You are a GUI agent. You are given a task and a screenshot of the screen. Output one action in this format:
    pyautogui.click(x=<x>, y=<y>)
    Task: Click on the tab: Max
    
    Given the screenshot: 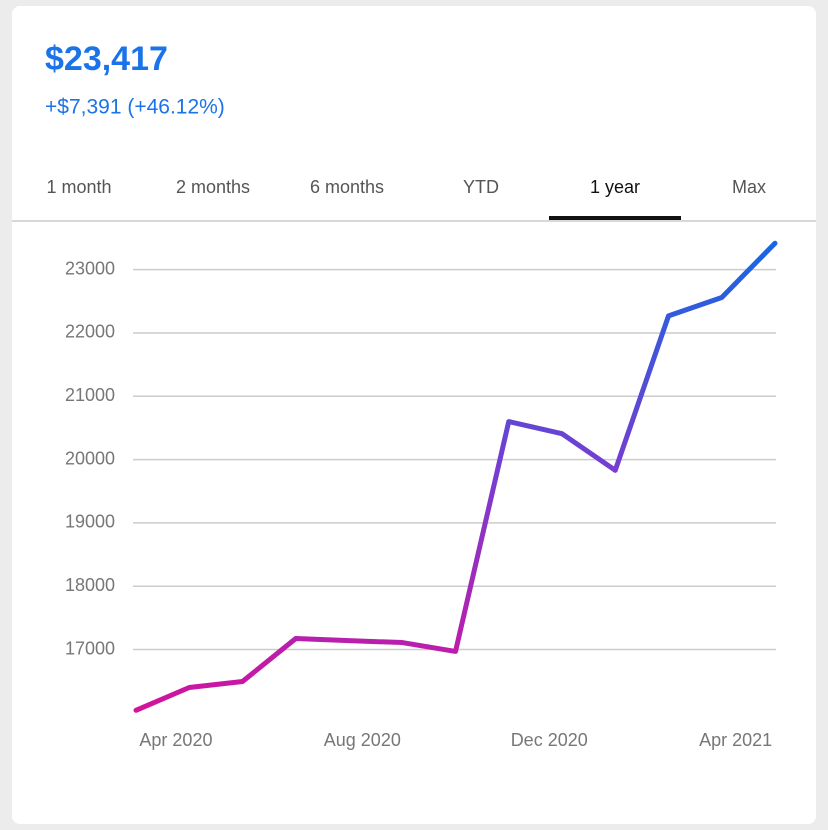 What is the action you would take?
    pyautogui.click(x=749, y=187)
    